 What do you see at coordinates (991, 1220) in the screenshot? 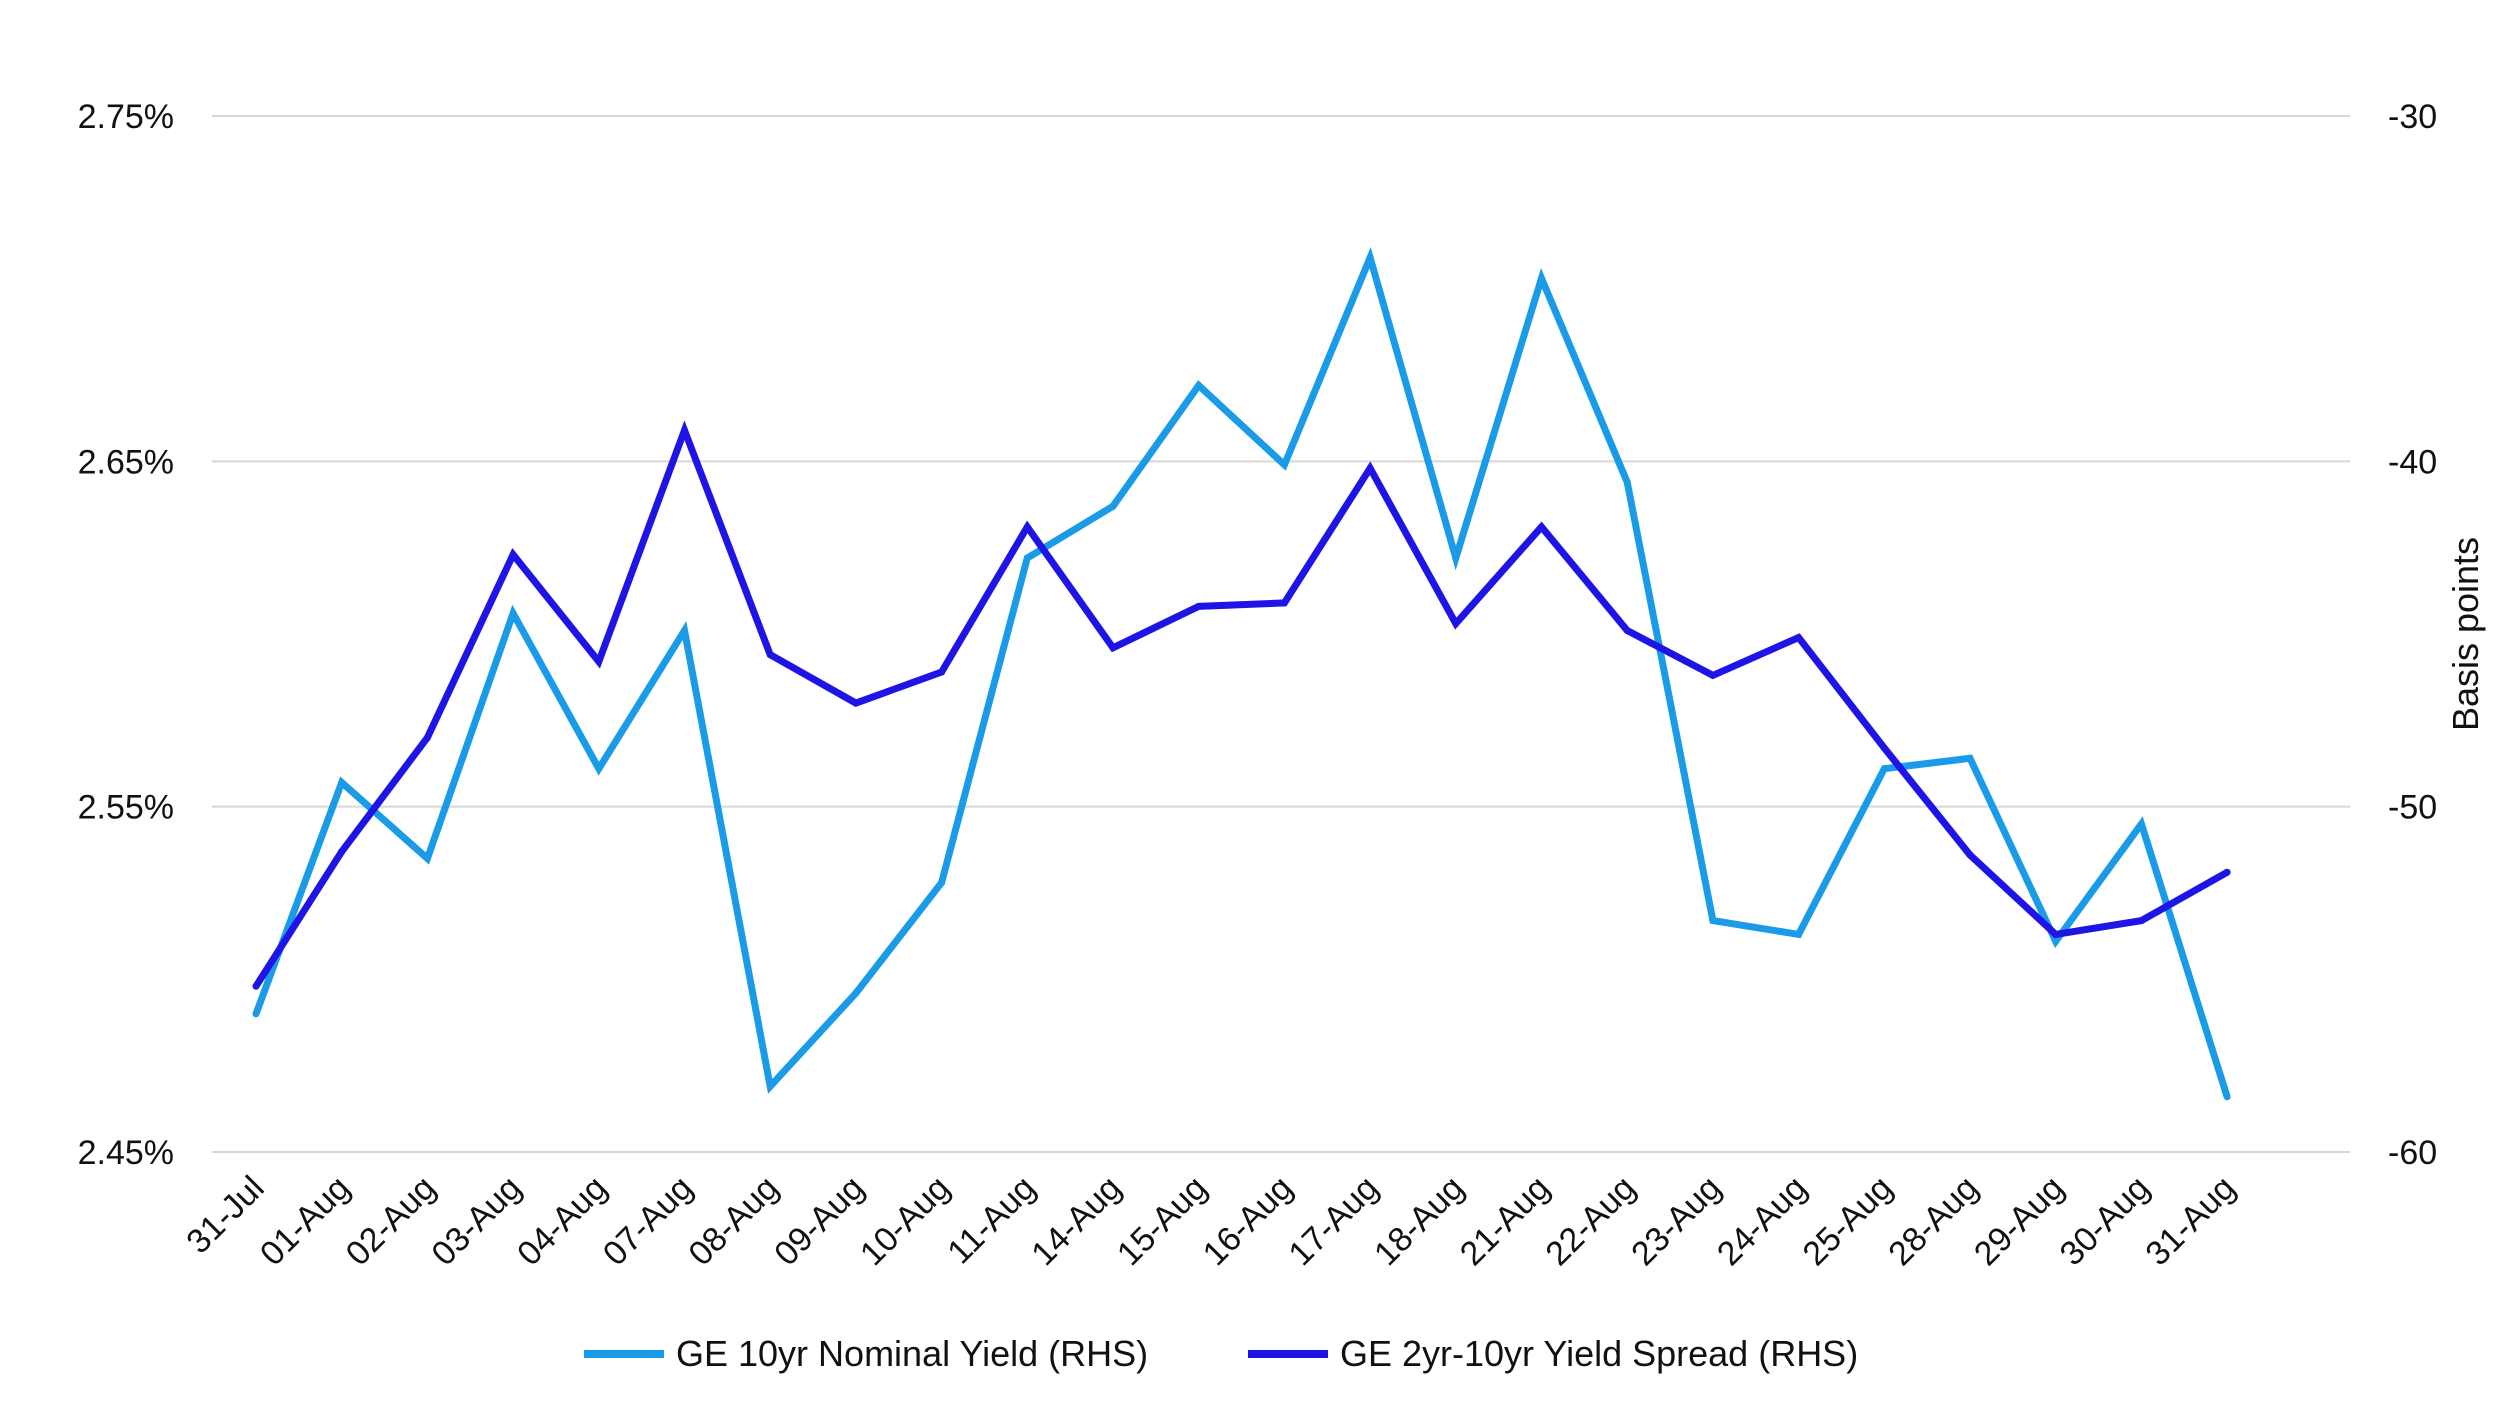
I see `x-tick-label: 11-Aug` at bounding box center [991, 1220].